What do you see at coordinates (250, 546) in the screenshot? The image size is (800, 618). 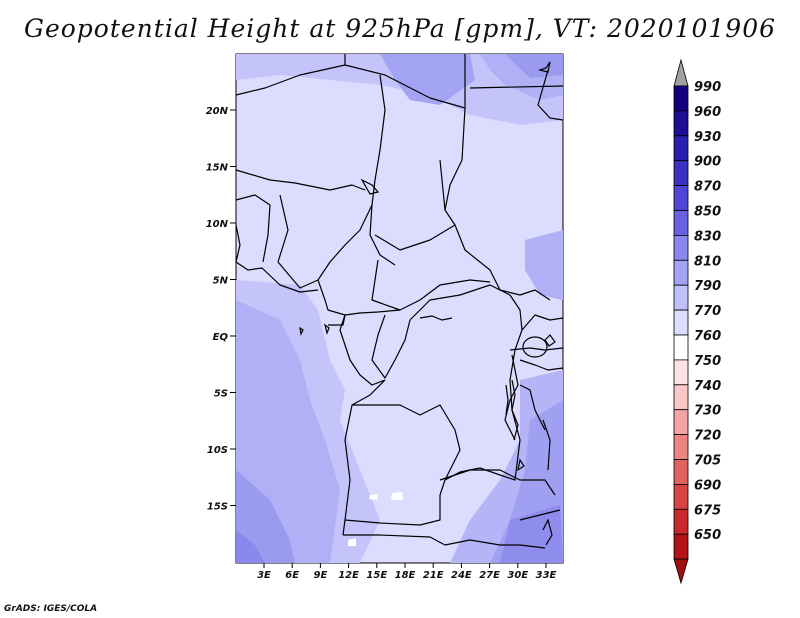 I see `shading-corner-sw` at bounding box center [250, 546].